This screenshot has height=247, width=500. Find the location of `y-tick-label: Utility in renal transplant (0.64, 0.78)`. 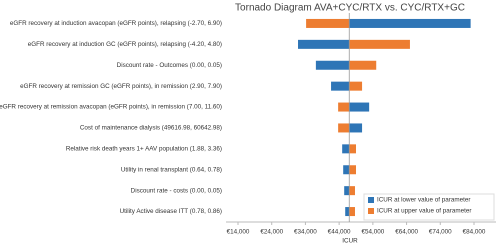

y-tick-label: Utility in renal transplant (0.64, 0.78) is located at coordinates (171, 169).